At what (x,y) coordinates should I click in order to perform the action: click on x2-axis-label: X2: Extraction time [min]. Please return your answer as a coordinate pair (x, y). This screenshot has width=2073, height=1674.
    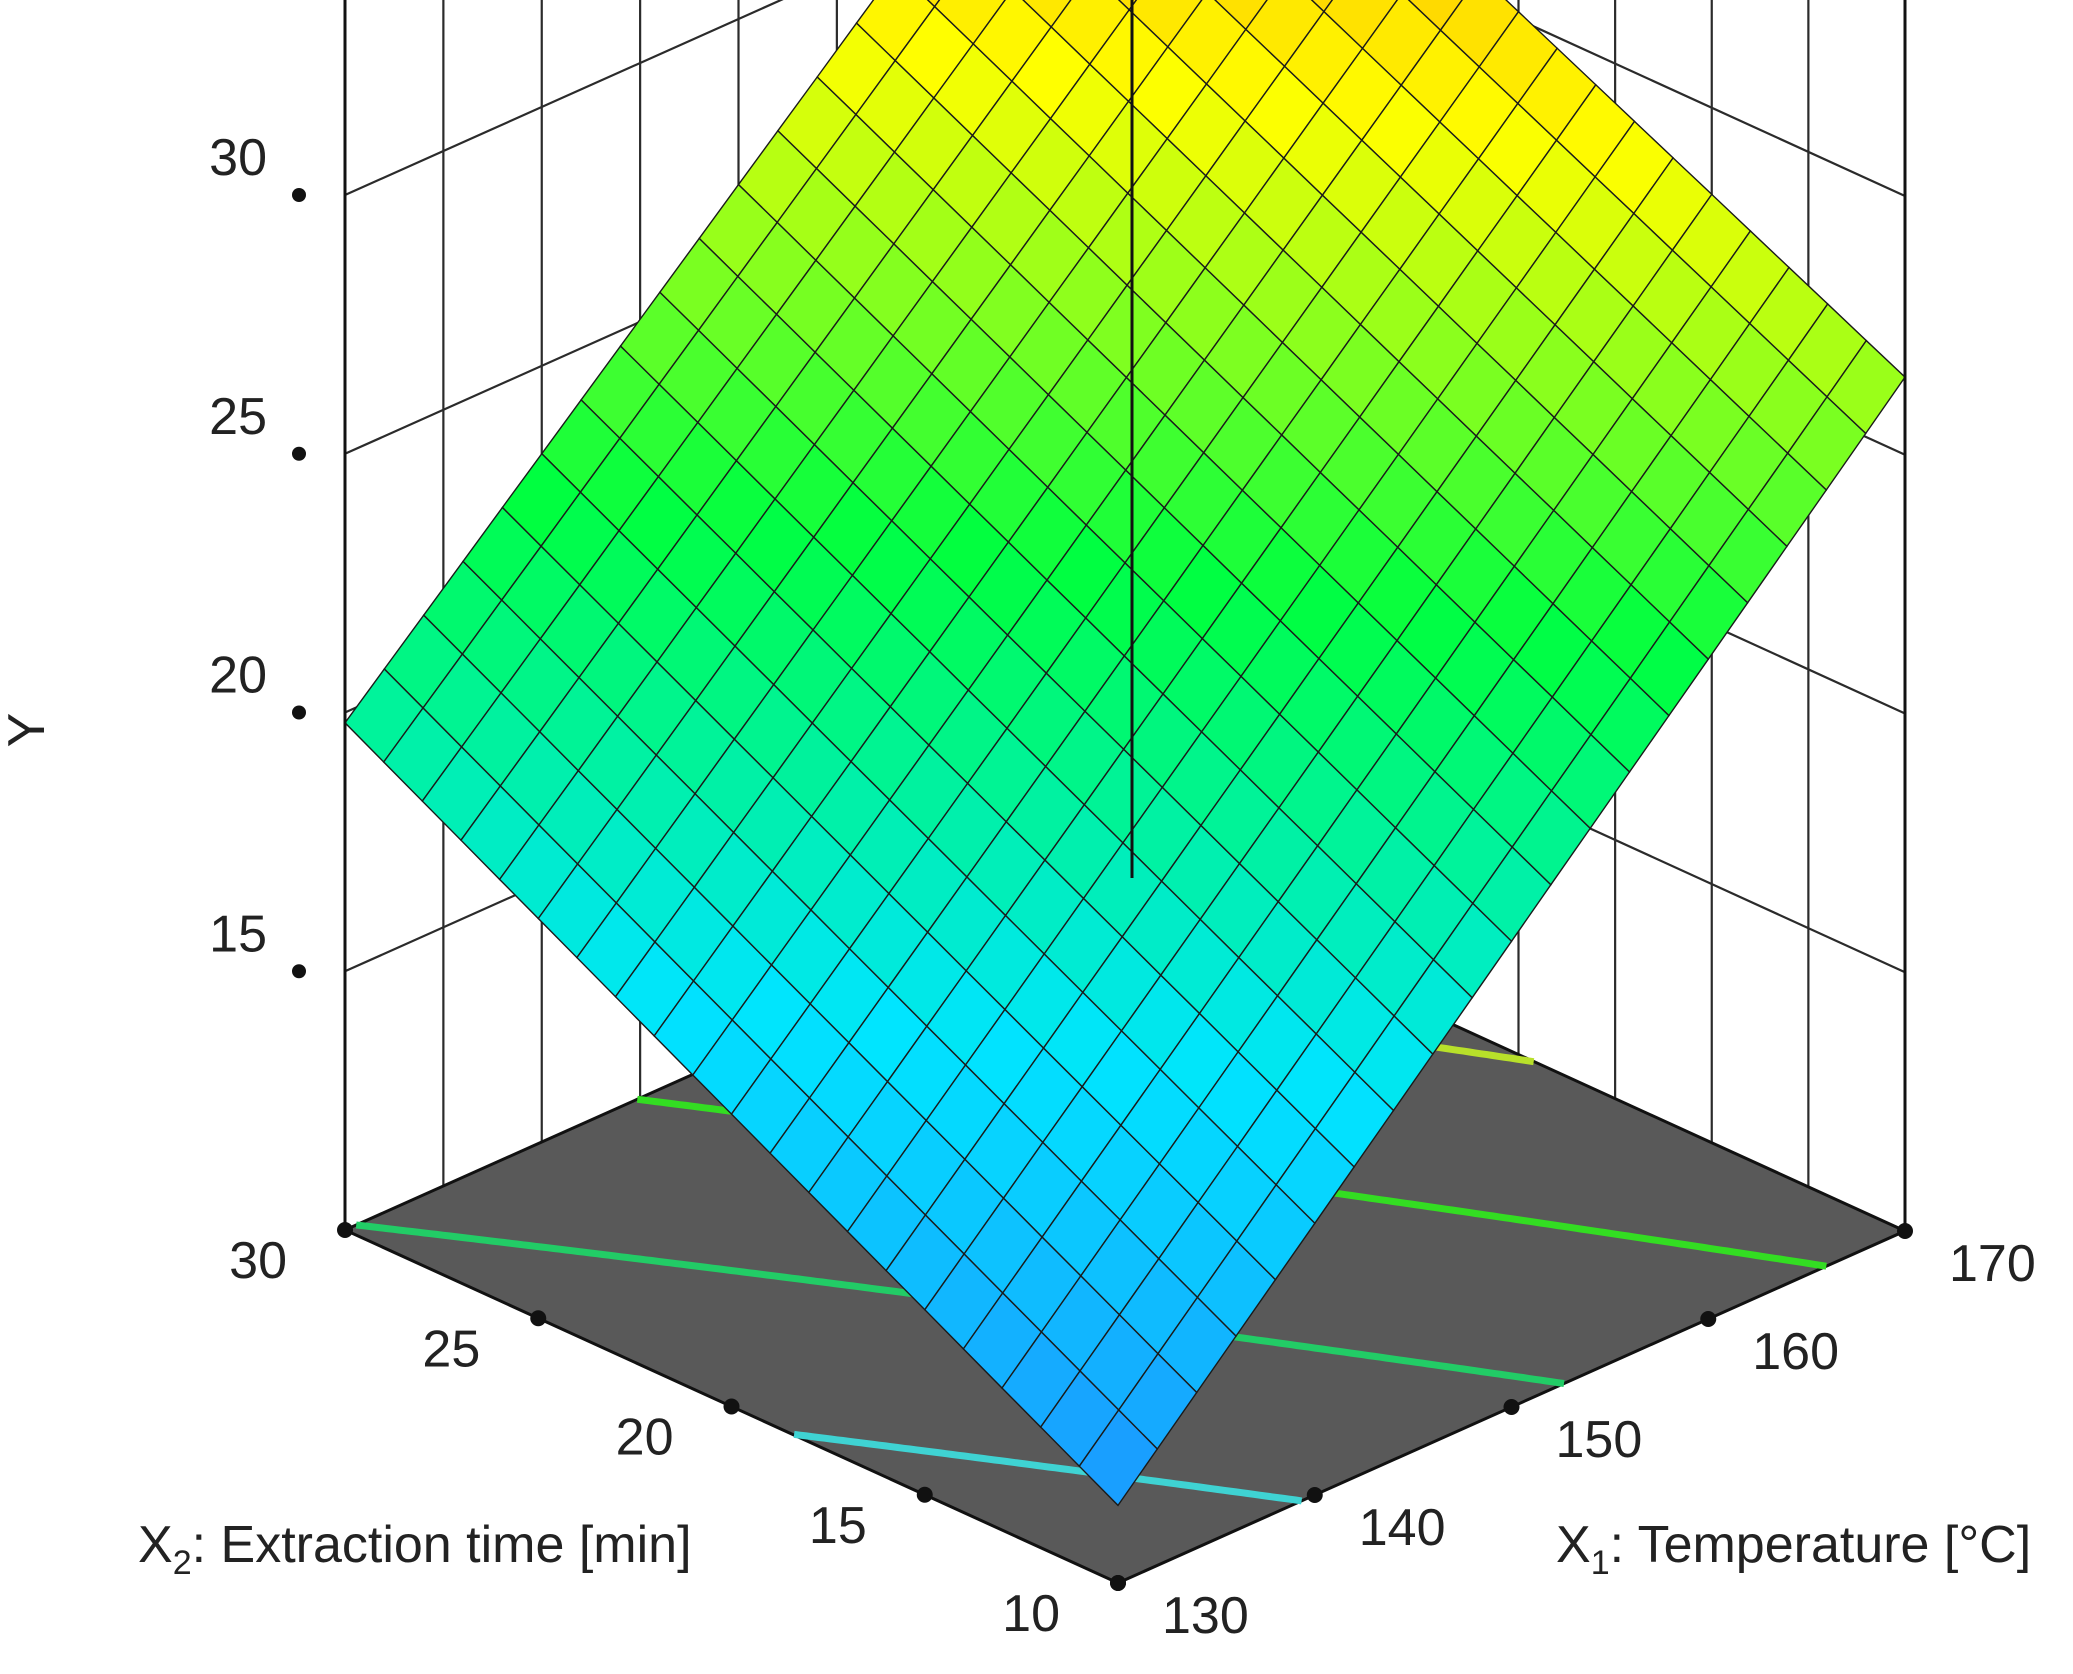
    Looking at the image, I should click on (415, 1549).